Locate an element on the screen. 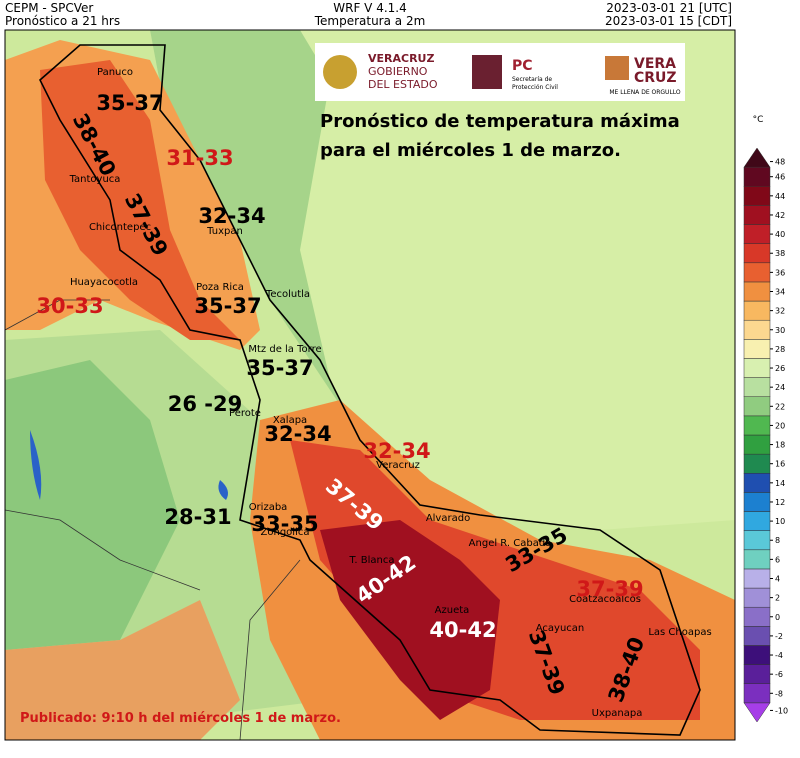 The image size is (800, 758). city-label: Perote is located at coordinates (245, 413).